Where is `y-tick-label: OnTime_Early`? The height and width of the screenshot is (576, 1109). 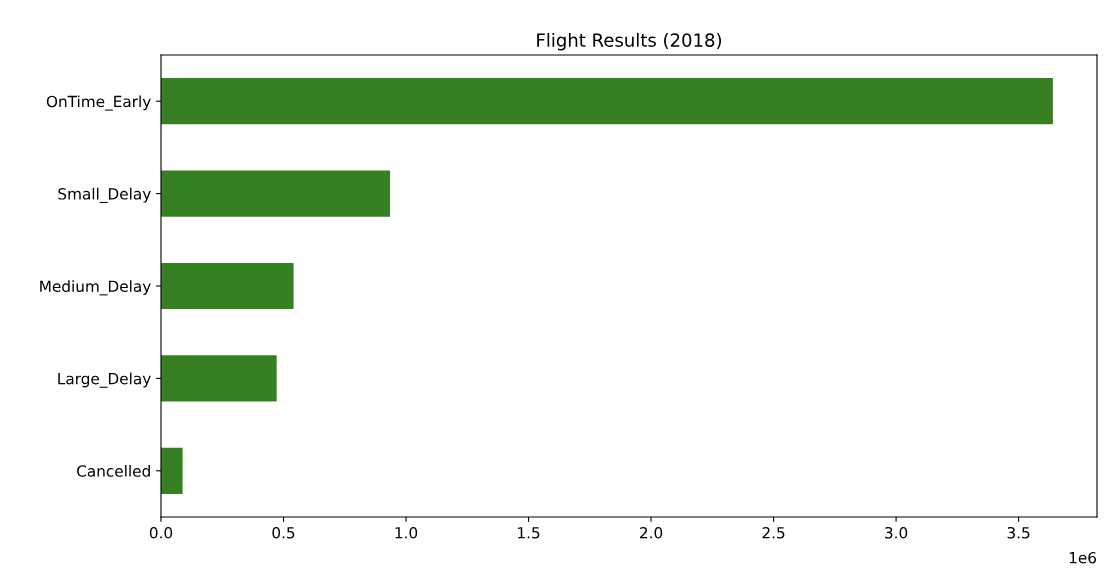 y-tick-label: OnTime_Early is located at coordinates (98, 103).